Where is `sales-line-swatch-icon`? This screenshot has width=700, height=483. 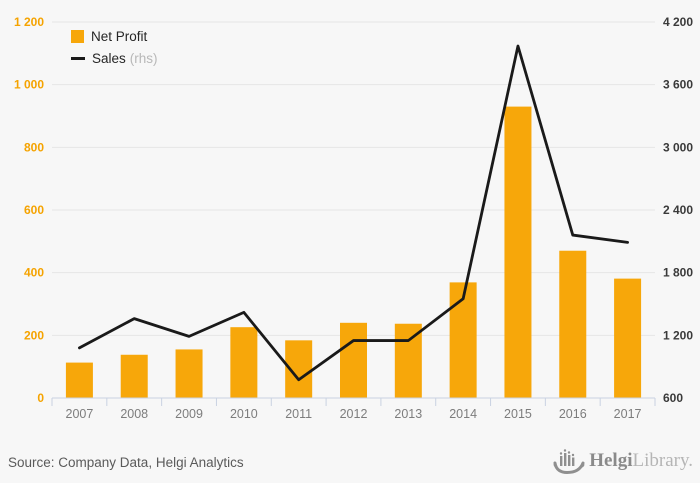 sales-line-swatch-icon is located at coordinates (78, 58).